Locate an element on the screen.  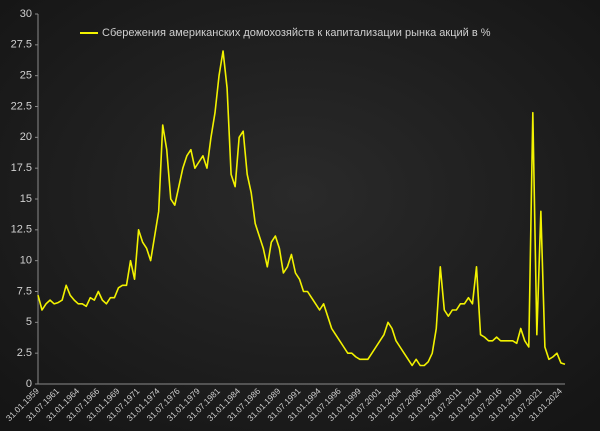
y-tick-label: 27.5 is located at coordinates (21, 45).